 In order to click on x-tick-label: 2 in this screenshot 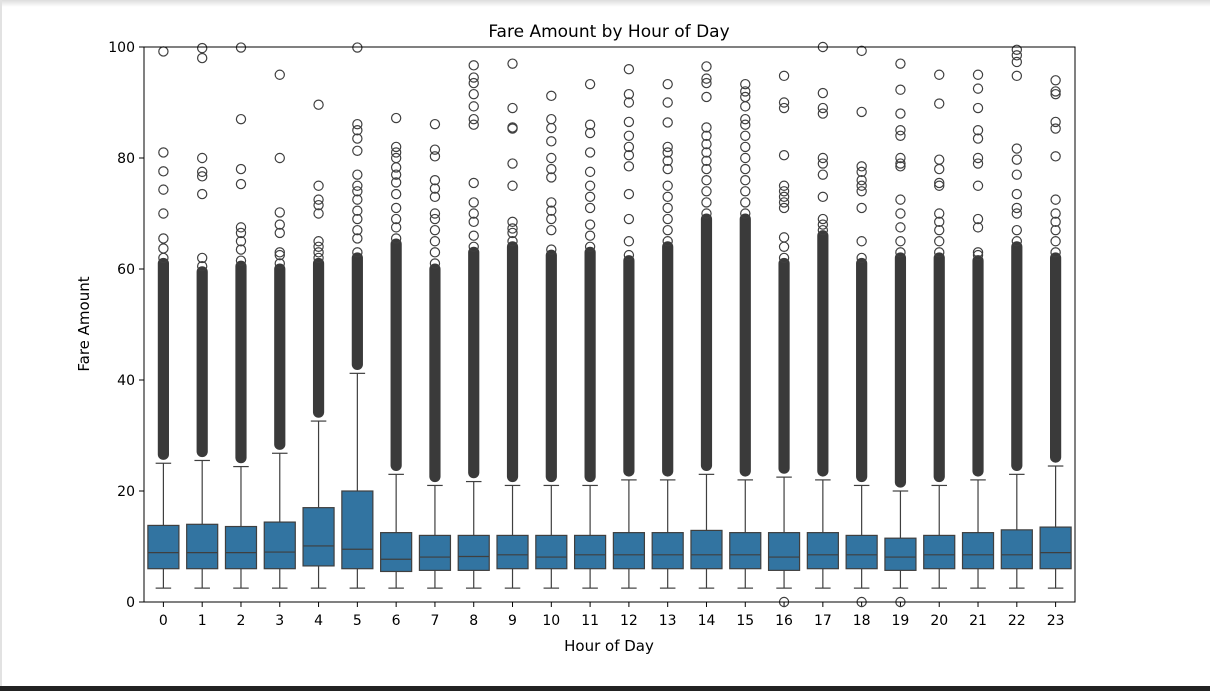, I will do `click(241, 621)`.